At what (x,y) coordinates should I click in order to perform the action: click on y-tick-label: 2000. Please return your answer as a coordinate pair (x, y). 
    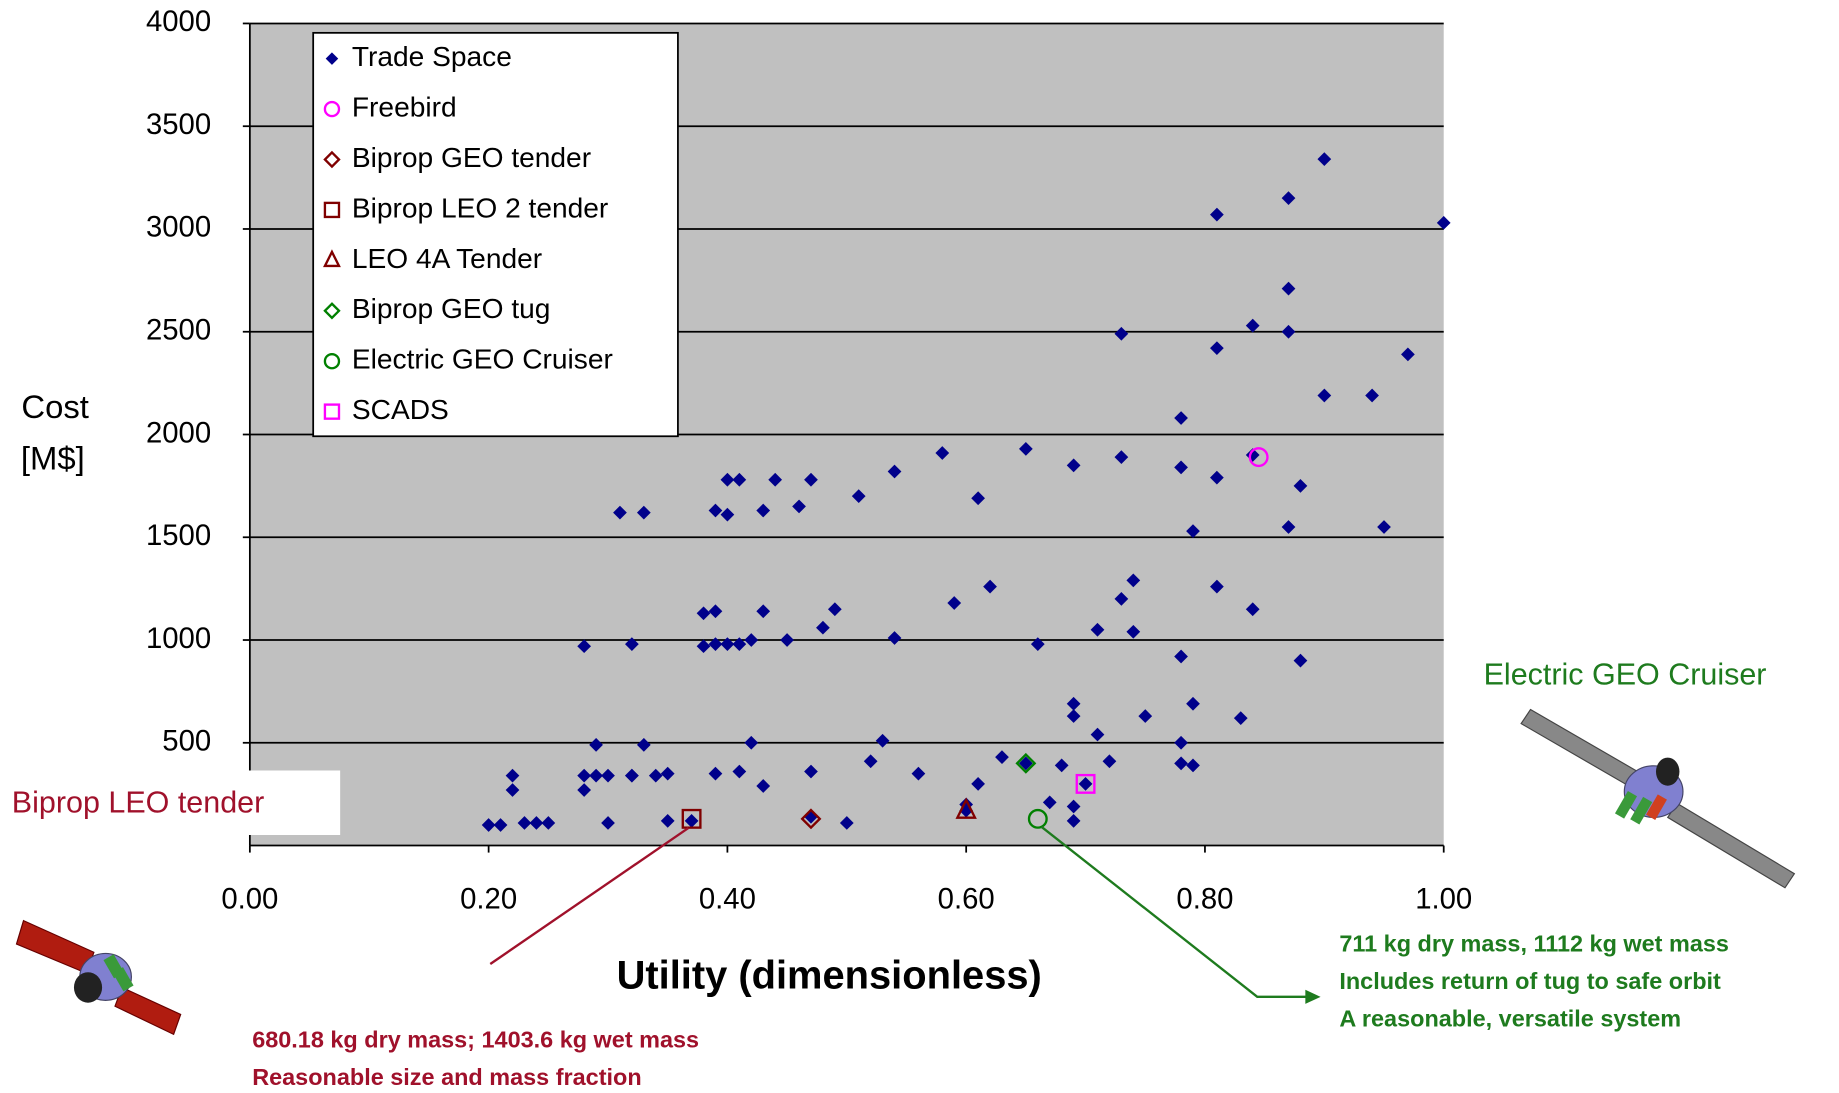
    Looking at the image, I should click on (178, 432).